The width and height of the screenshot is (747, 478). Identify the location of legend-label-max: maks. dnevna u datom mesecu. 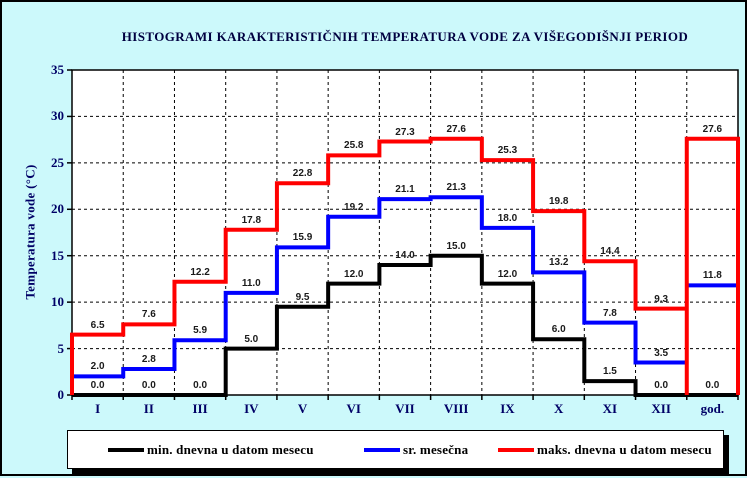
(624, 449).